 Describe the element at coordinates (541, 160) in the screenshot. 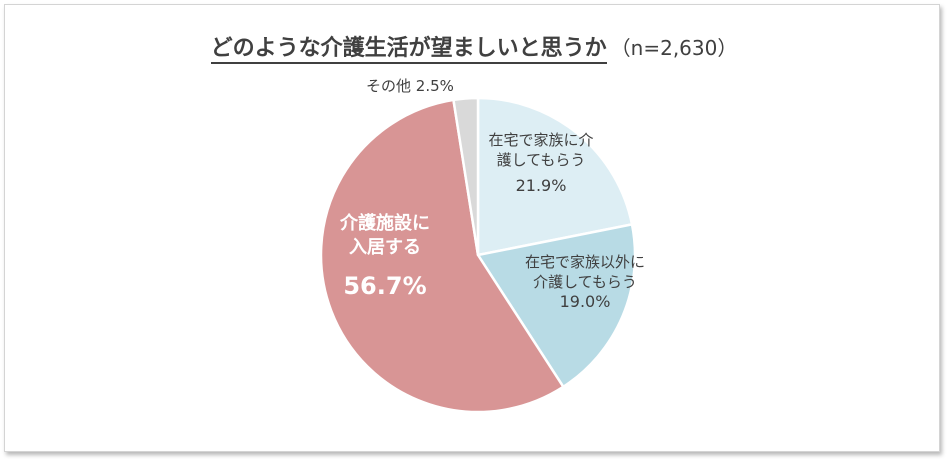

I see `slice-label-line: 護してもらう` at that location.